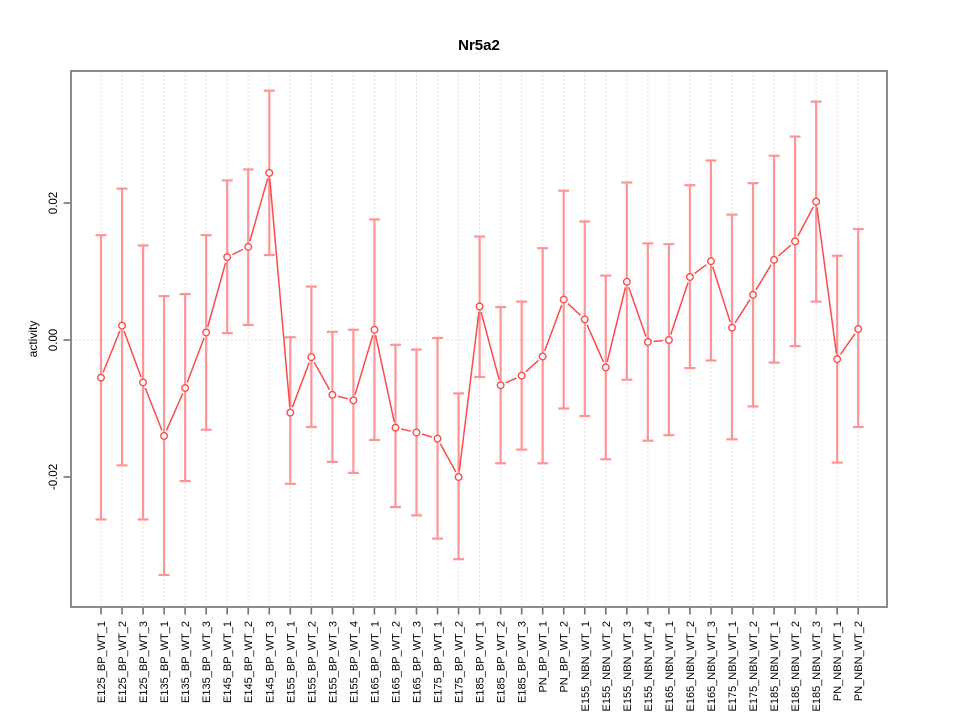 This screenshot has width=960, height=720. Describe the element at coordinates (102, 662) in the screenshot. I see `x-tick-label: E125_BP_WT_1` at that location.